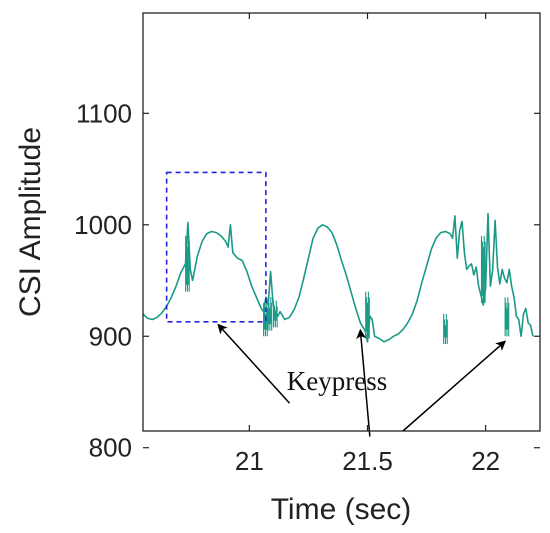 The image size is (550, 533). I want to click on keypress-highlight-box, so click(216, 247).